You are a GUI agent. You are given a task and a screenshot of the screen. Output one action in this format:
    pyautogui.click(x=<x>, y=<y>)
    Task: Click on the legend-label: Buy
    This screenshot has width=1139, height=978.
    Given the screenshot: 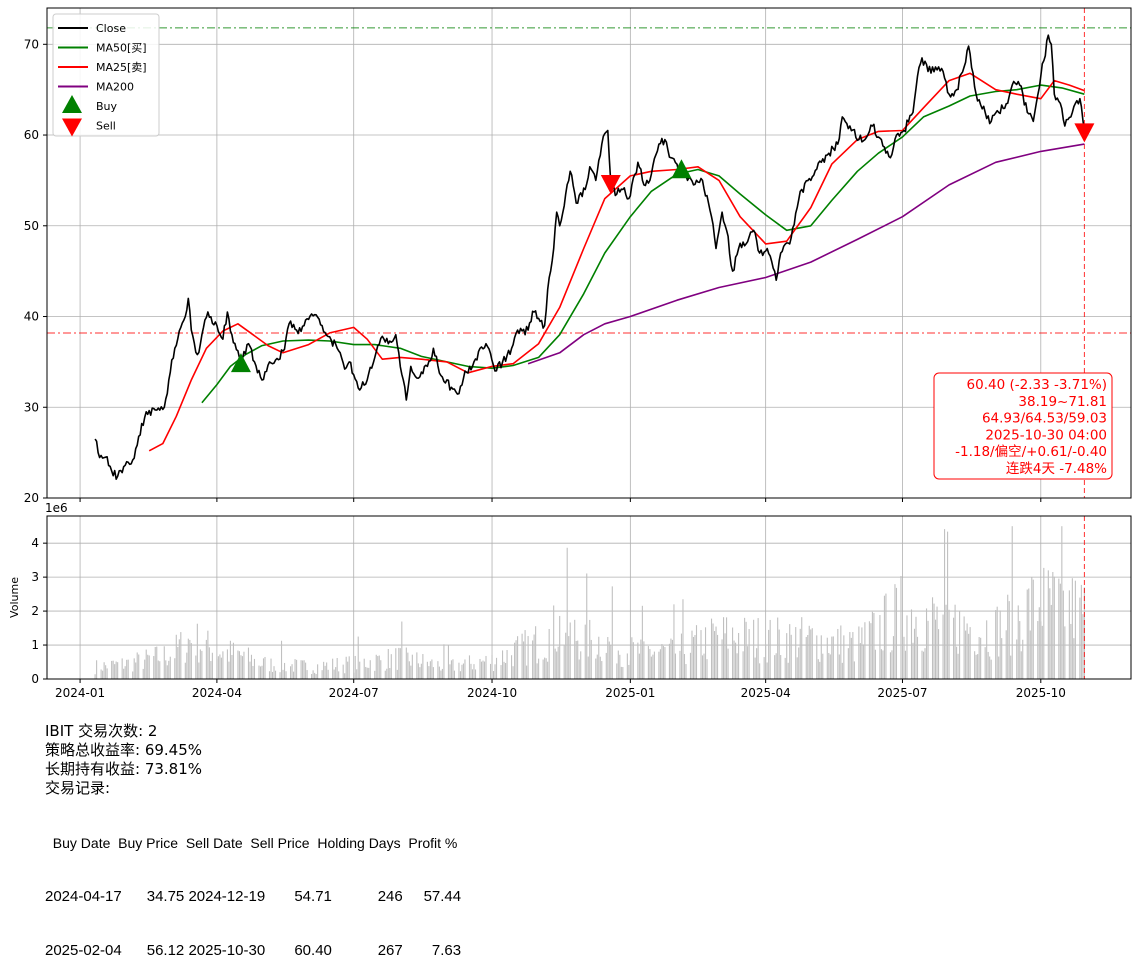 What is the action you would take?
    pyautogui.click(x=107, y=106)
    